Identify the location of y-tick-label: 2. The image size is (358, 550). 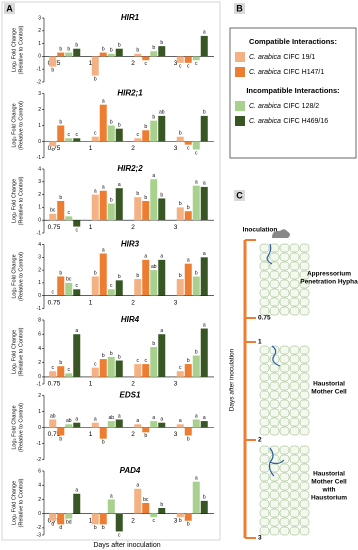
(39, 396).